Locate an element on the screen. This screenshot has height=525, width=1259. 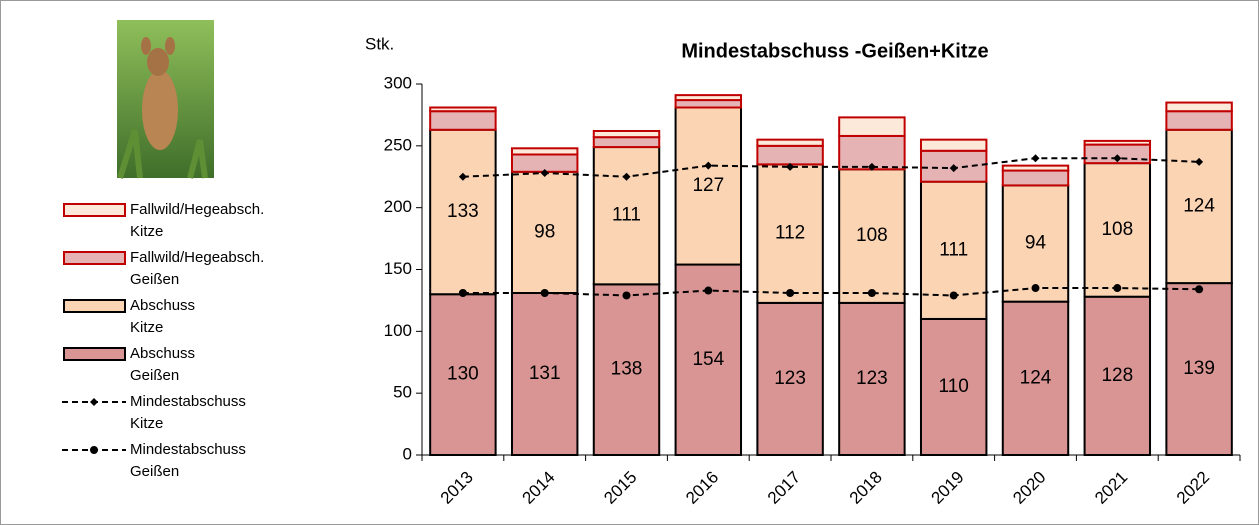
x-tick-label: 2015 is located at coordinates (620, 488).